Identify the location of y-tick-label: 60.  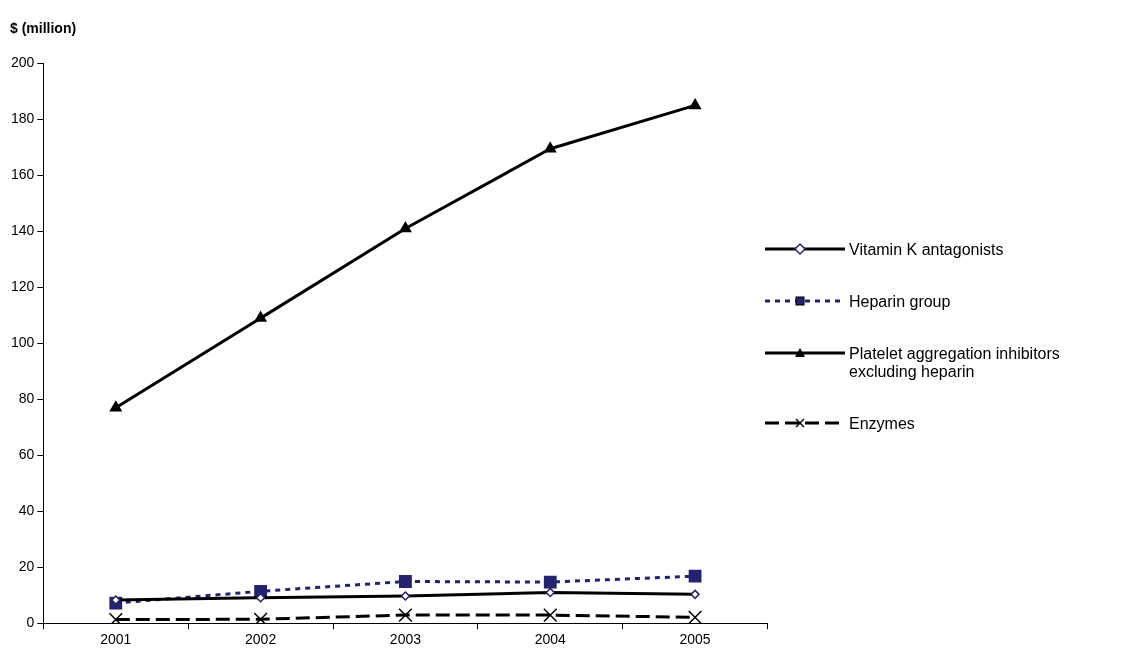
(26, 454).